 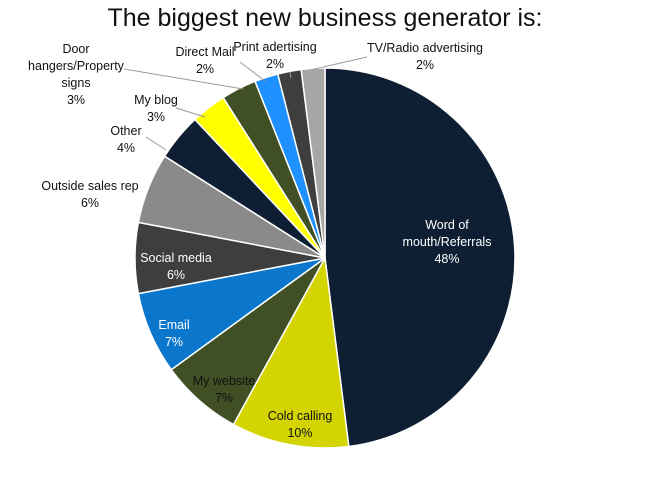 I want to click on slice-name-label: hangers/Property, so click(x=76, y=66).